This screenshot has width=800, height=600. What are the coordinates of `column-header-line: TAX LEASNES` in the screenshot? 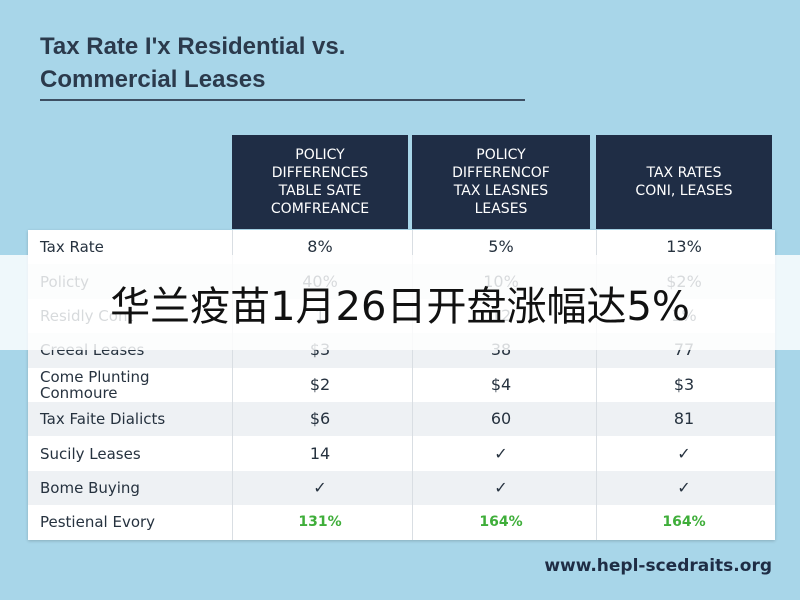 It's located at (501, 191).